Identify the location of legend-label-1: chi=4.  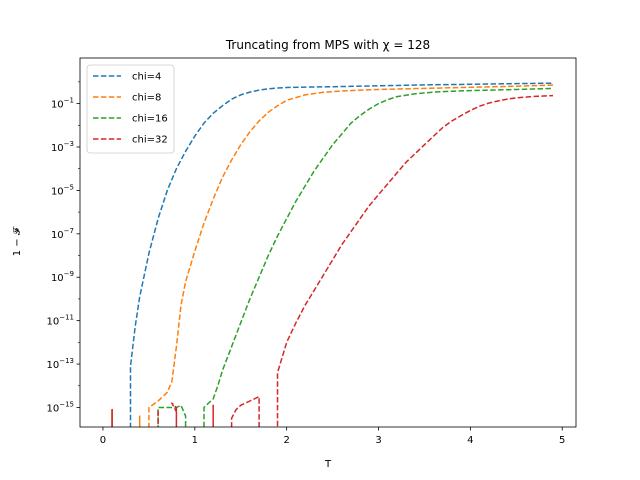
(146, 77).